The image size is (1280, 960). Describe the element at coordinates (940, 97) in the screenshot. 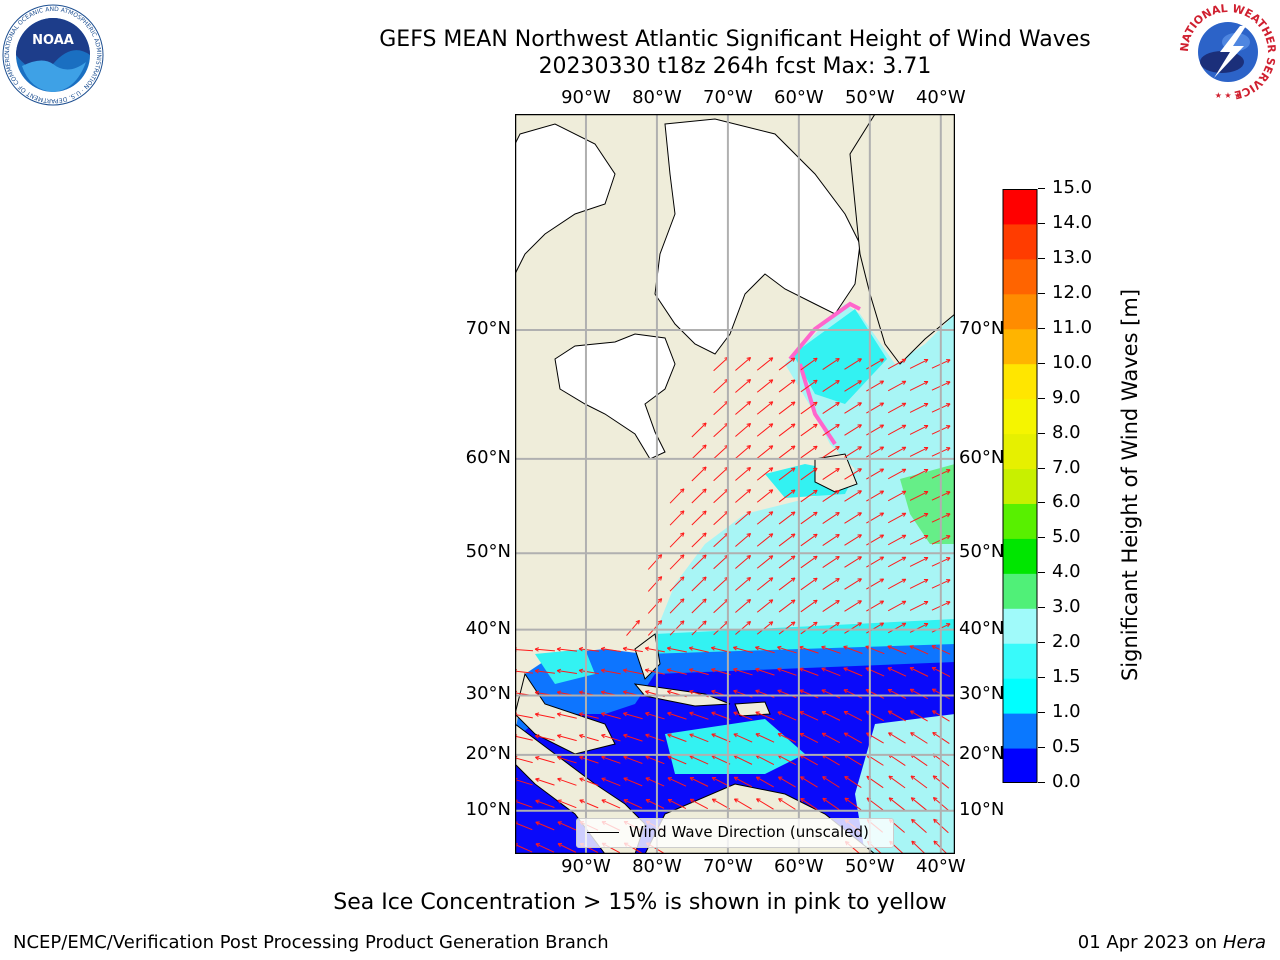

I see `lon-label-top: 40°W` at that location.